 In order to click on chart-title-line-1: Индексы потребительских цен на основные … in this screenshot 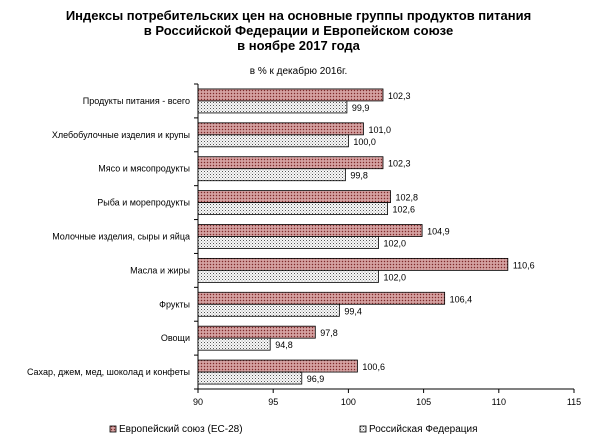, I will do `click(298, 15)`.